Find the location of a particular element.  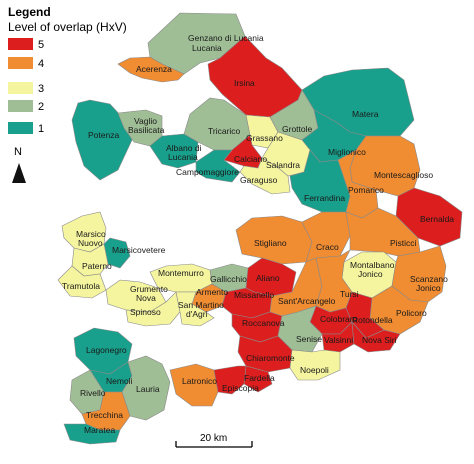

label-rivello: Rivello is located at coordinates (93, 393).